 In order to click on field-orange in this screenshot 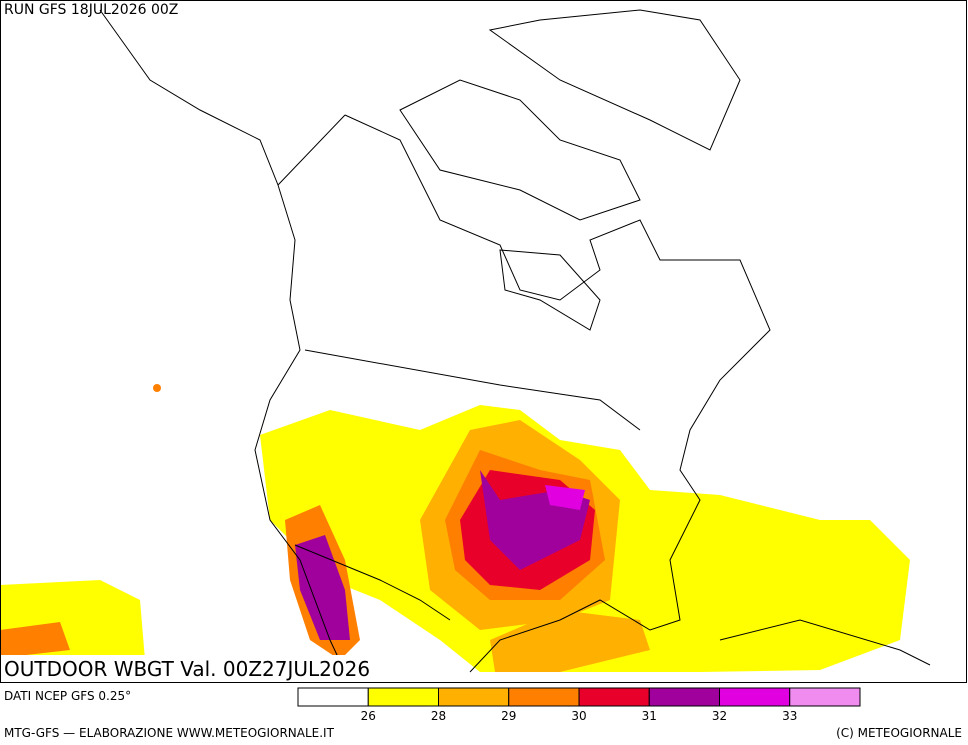, I will do `click(35, 640)`.